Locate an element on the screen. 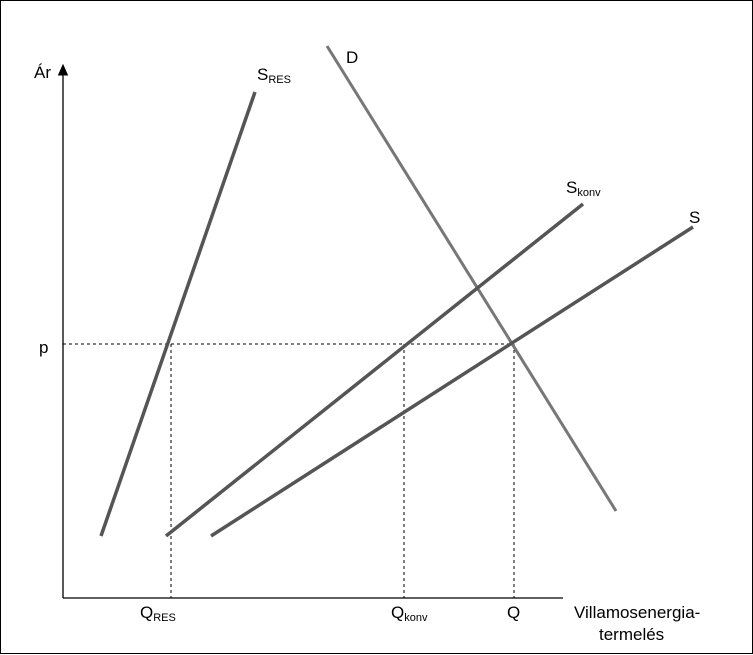 The image size is (753, 655). s-label: S is located at coordinates (694, 217).